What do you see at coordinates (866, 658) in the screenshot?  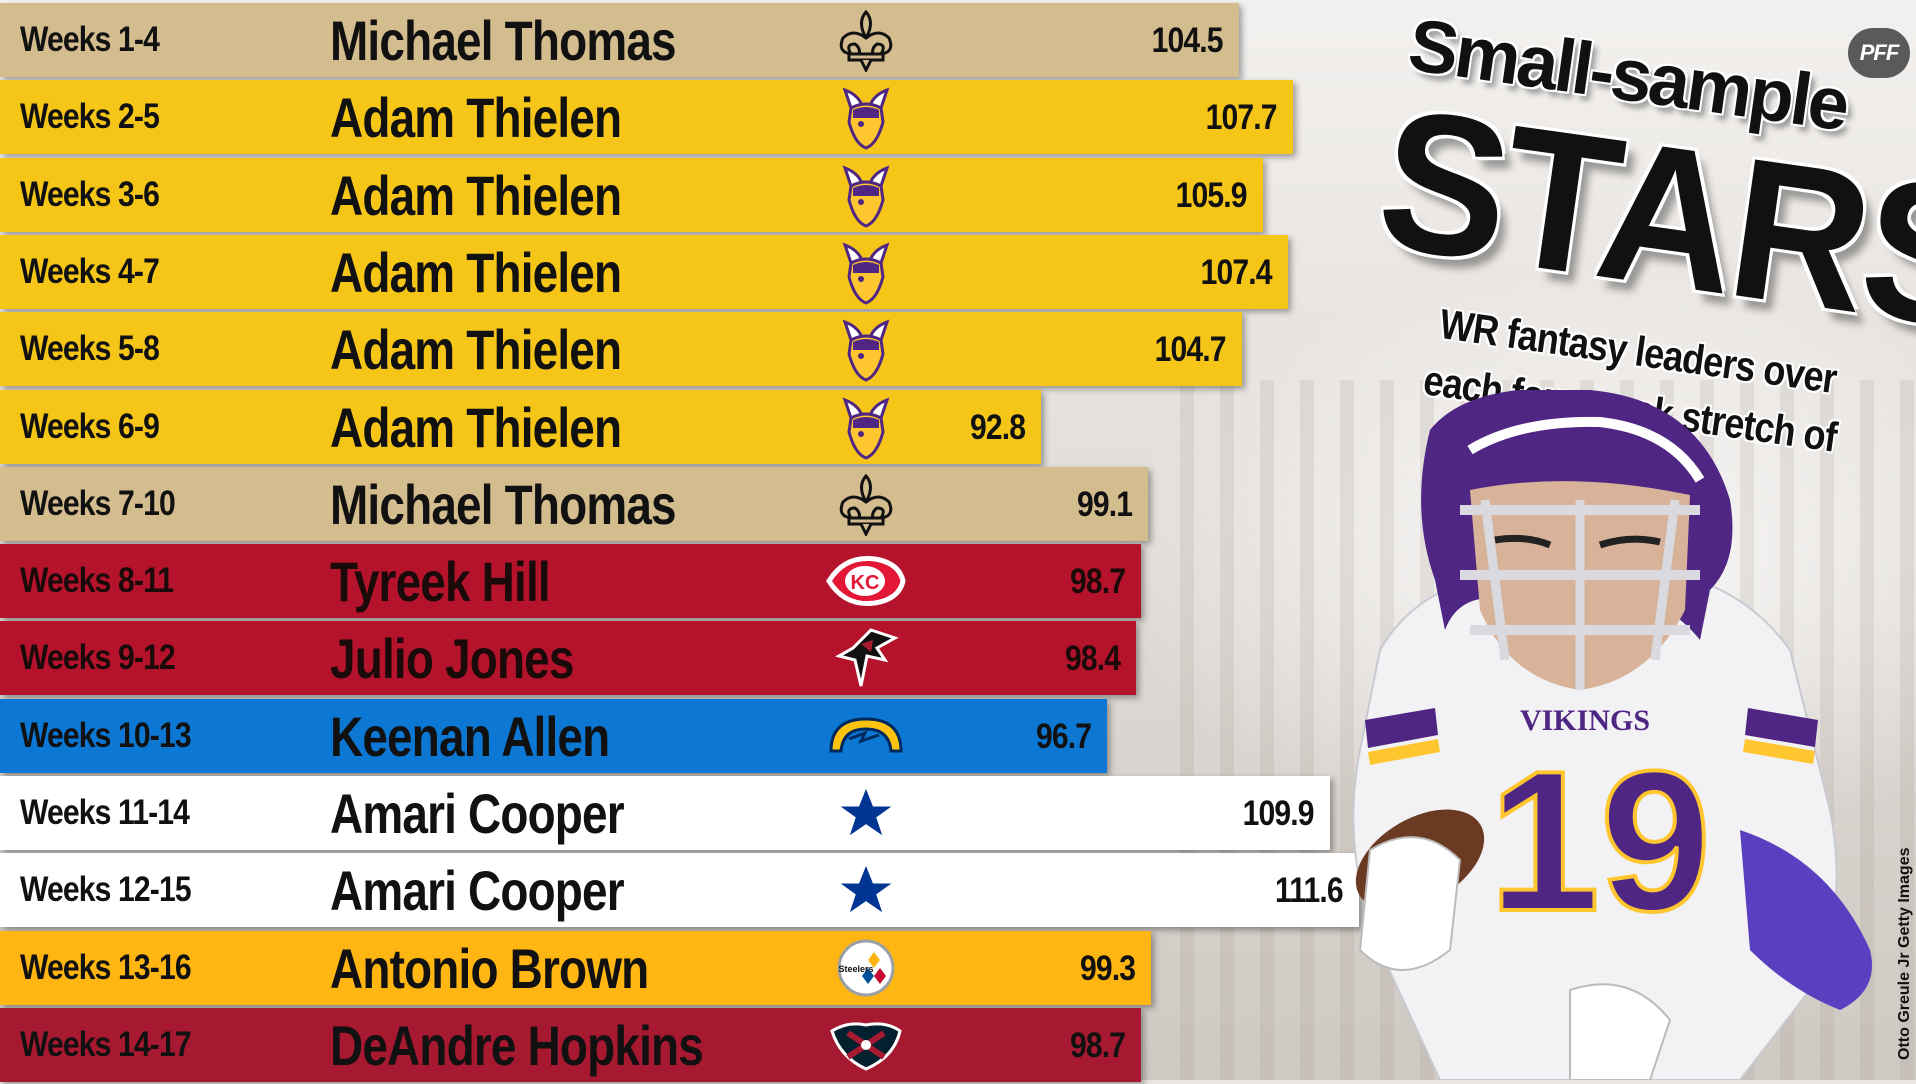 I see `falcons-logo-icon` at bounding box center [866, 658].